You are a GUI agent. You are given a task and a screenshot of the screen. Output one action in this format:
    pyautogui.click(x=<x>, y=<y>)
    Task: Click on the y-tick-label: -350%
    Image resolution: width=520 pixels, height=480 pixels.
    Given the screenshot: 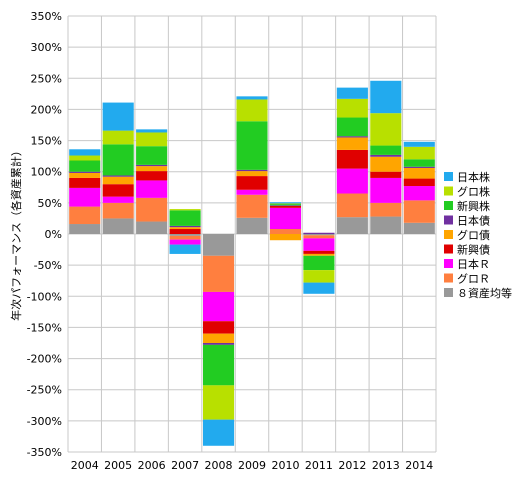 What is the action you would take?
    pyautogui.click(x=44, y=452)
    